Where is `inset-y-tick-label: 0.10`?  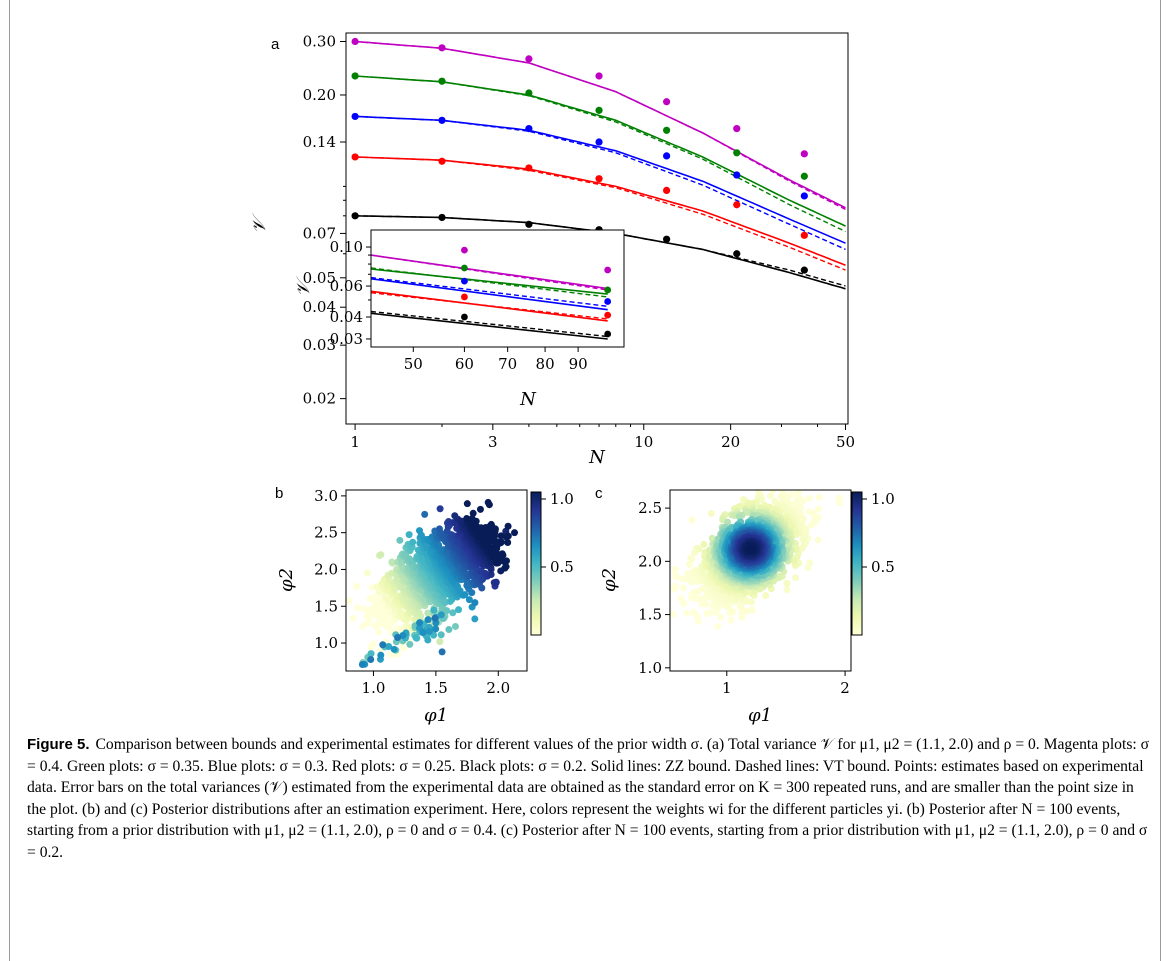
inset-y-tick-label: 0.10 is located at coordinates (346, 247).